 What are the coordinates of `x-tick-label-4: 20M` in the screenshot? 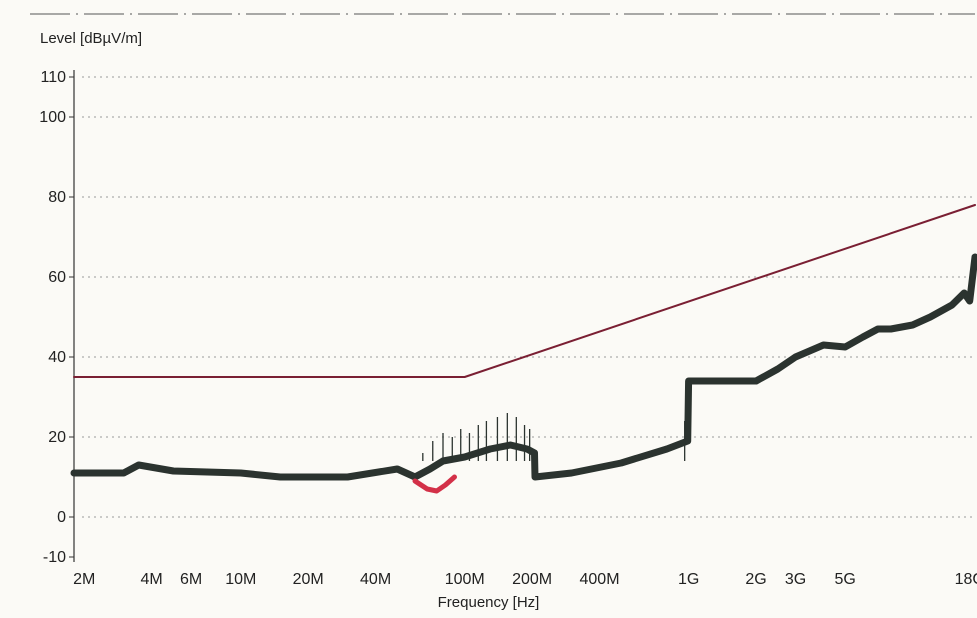 It's located at (308, 579).